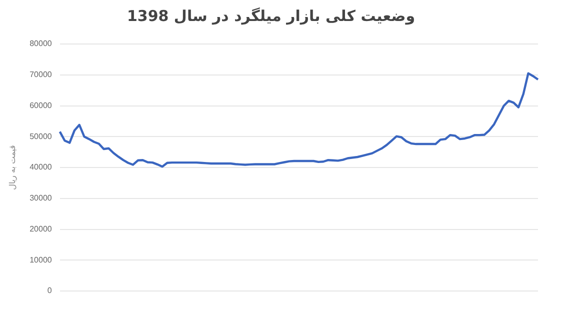 Image resolution: width=568 pixels, height=327 pixels. I want to click on y-tick-label: 20000, so click(41, 229).